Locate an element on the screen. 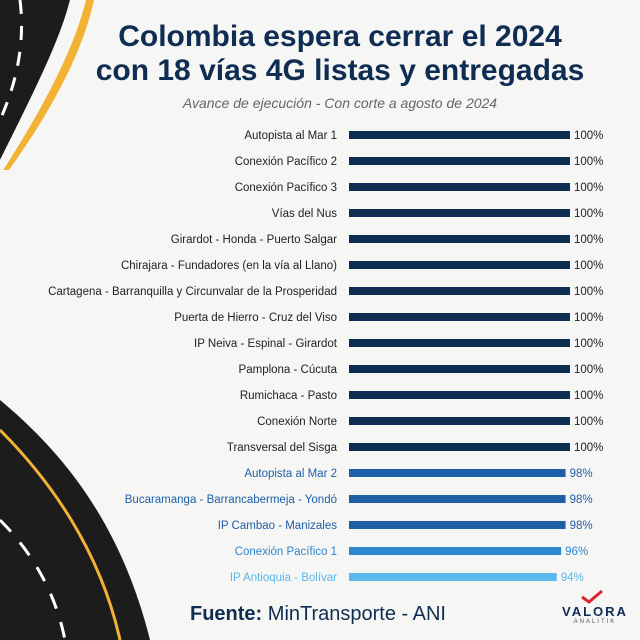 Image resolution: width=640 pixels, height=640 pixels. source-footer: Fuente: MinTransporte - ANI is located at coordinates (318, 614).